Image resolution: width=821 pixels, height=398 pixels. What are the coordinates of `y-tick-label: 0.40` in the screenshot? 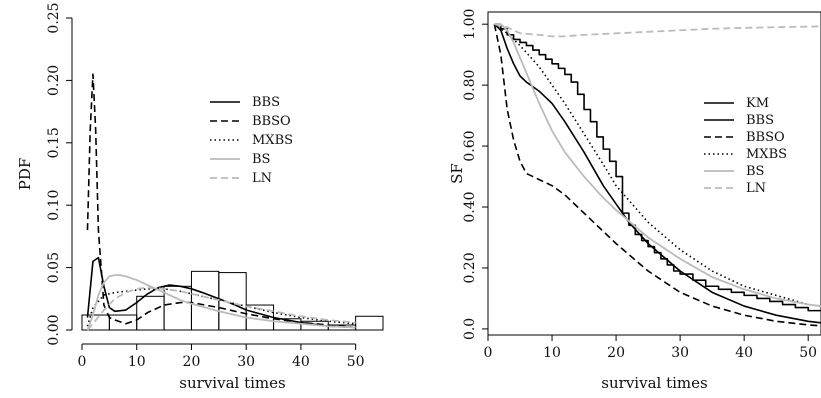 It's located at (470, 206).